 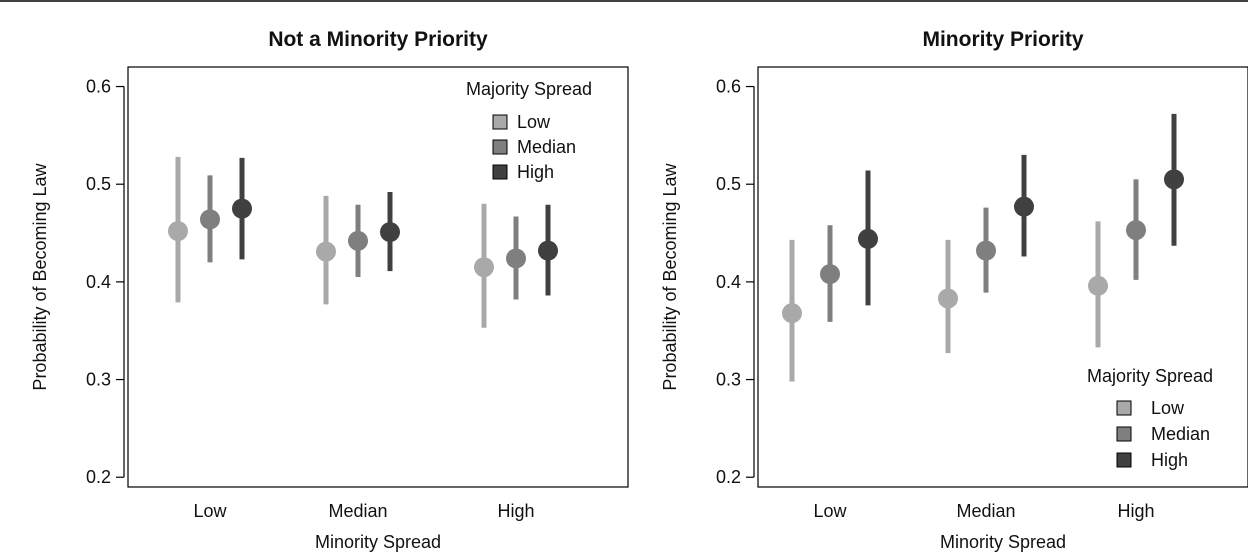 I want to click on panel2-x-category-label: Low, so click(x=830, y=511).